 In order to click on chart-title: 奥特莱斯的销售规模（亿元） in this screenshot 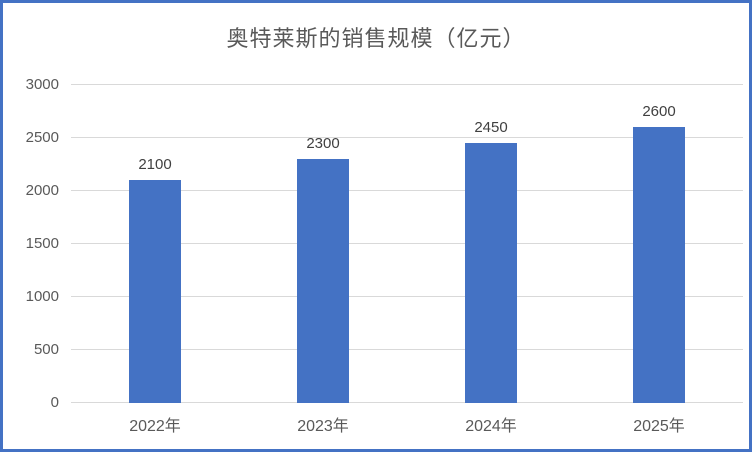, I will do `click(376, 38)`.